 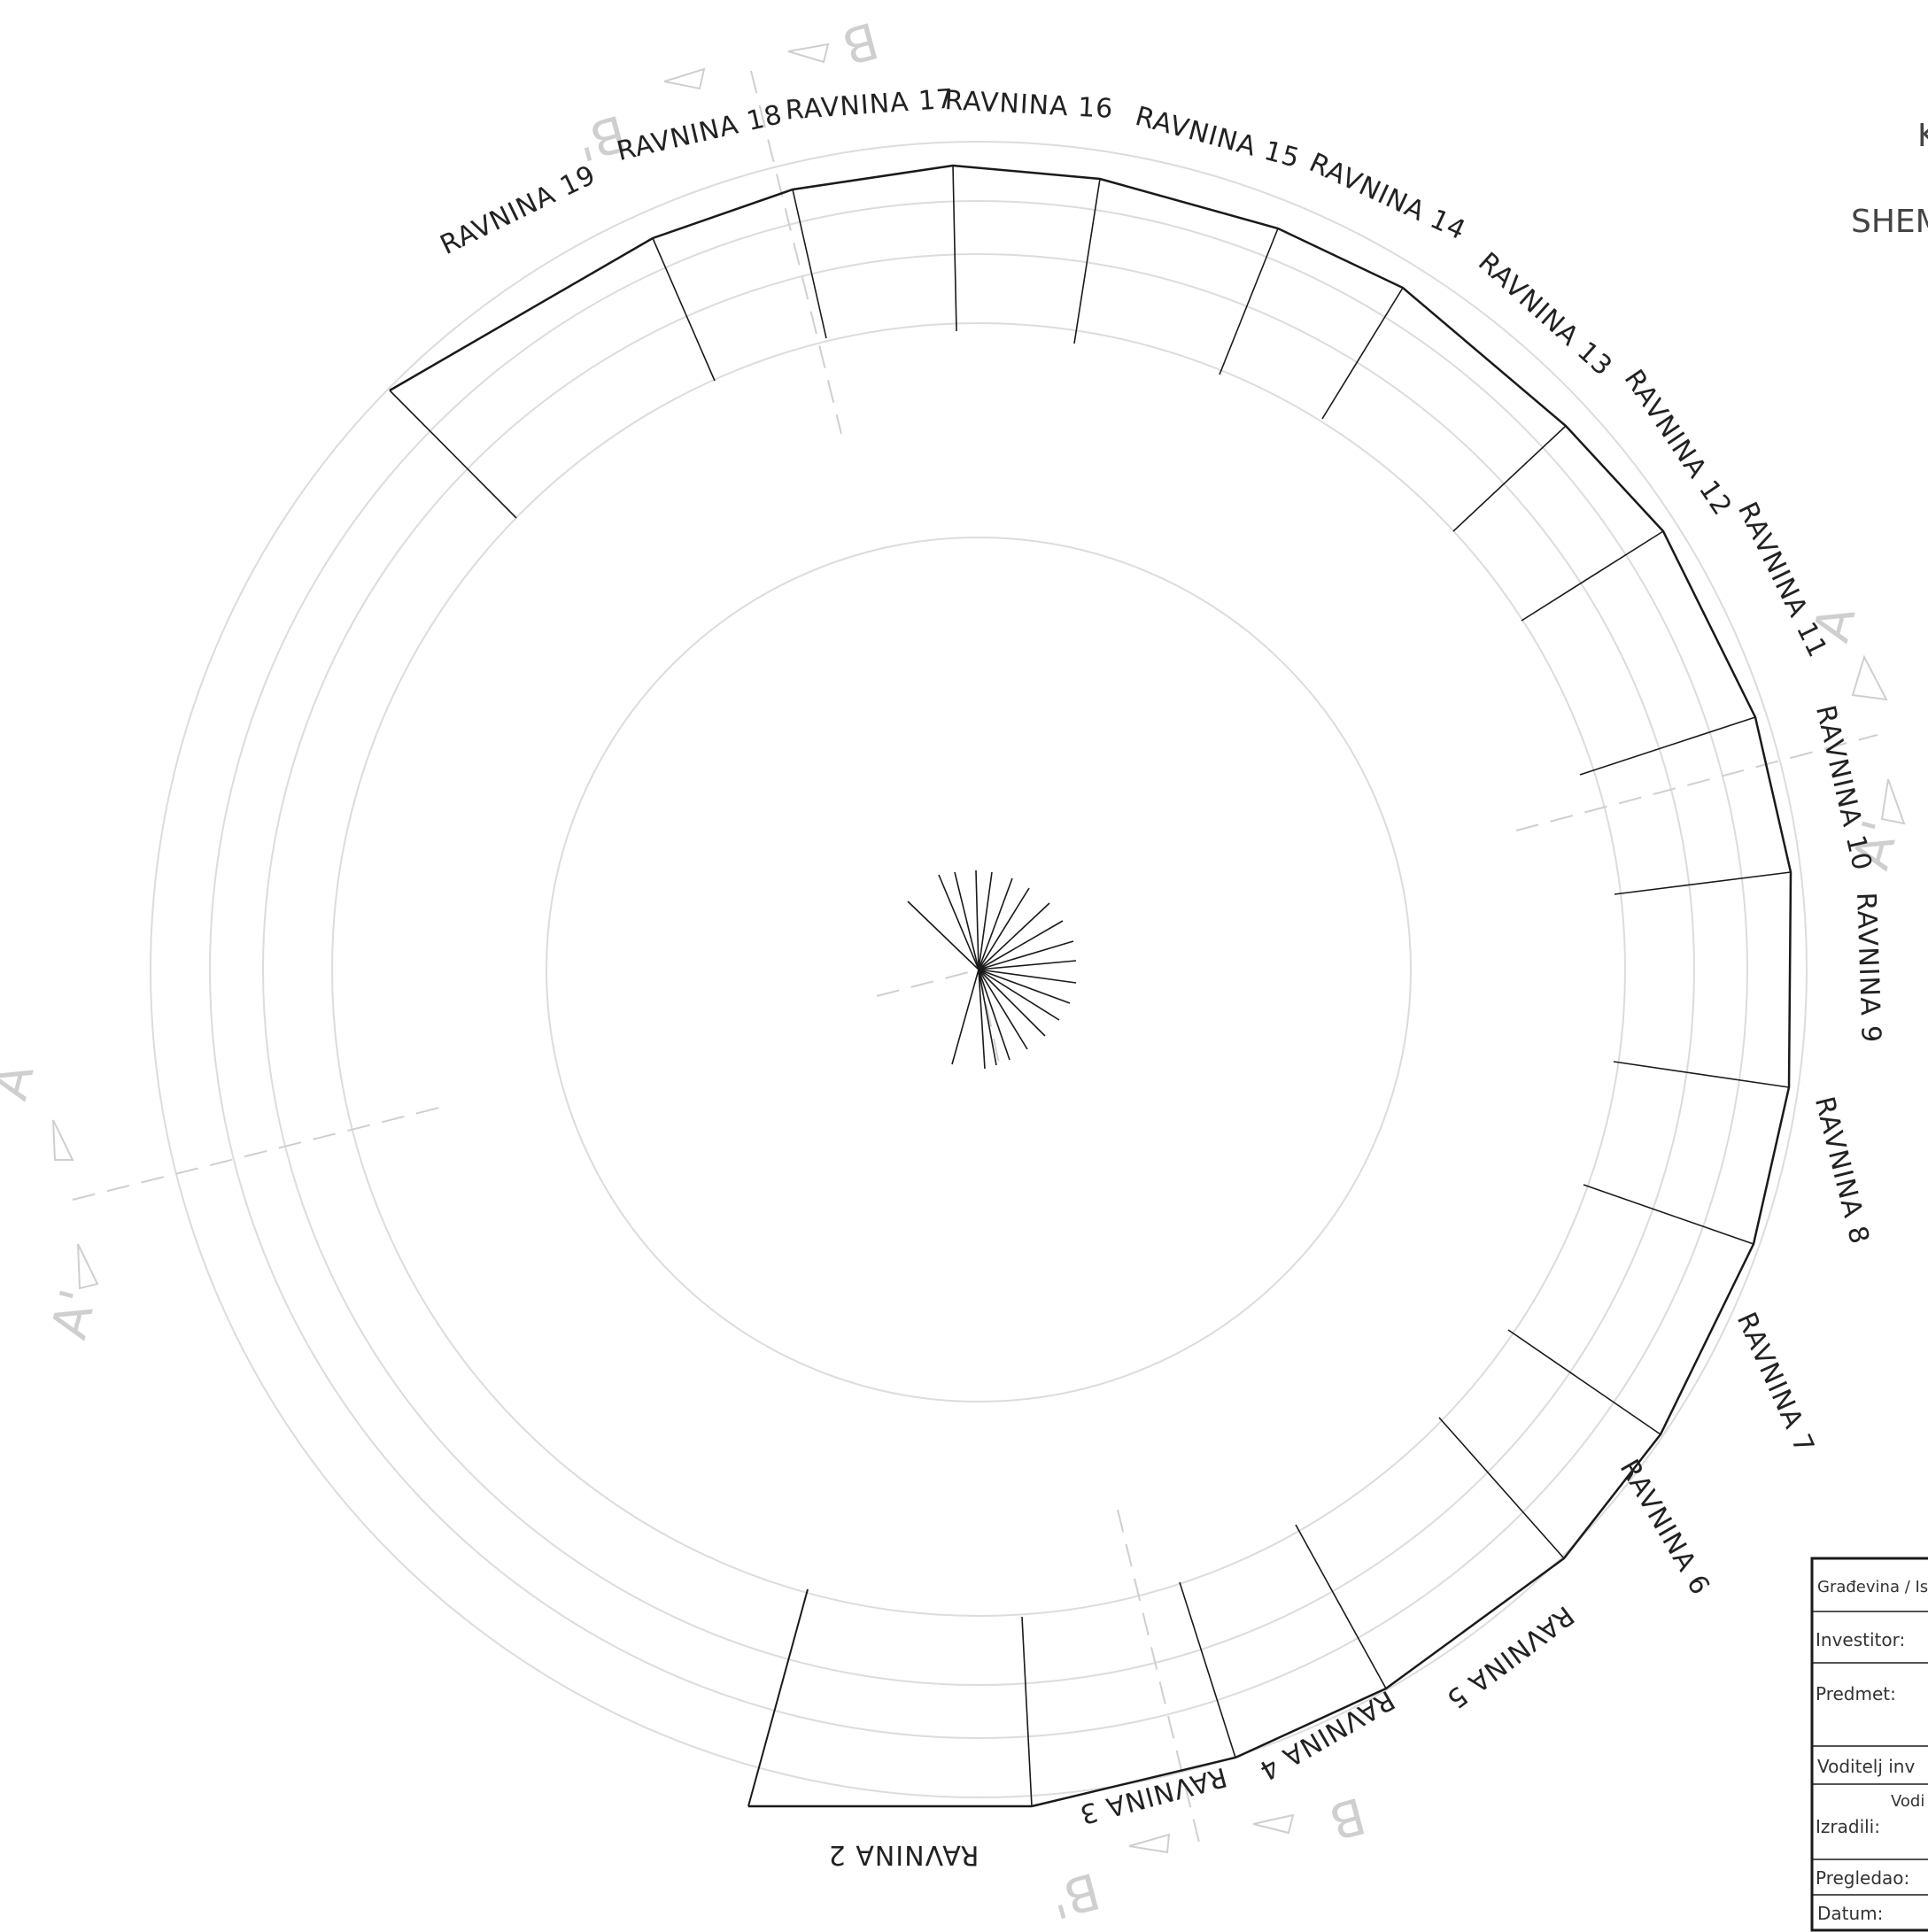 What do you see at coordinates (1860, 1639) in the screenshot?
I see `title-block-investitor: Investitor:` at bounding box center [1860, 1639].